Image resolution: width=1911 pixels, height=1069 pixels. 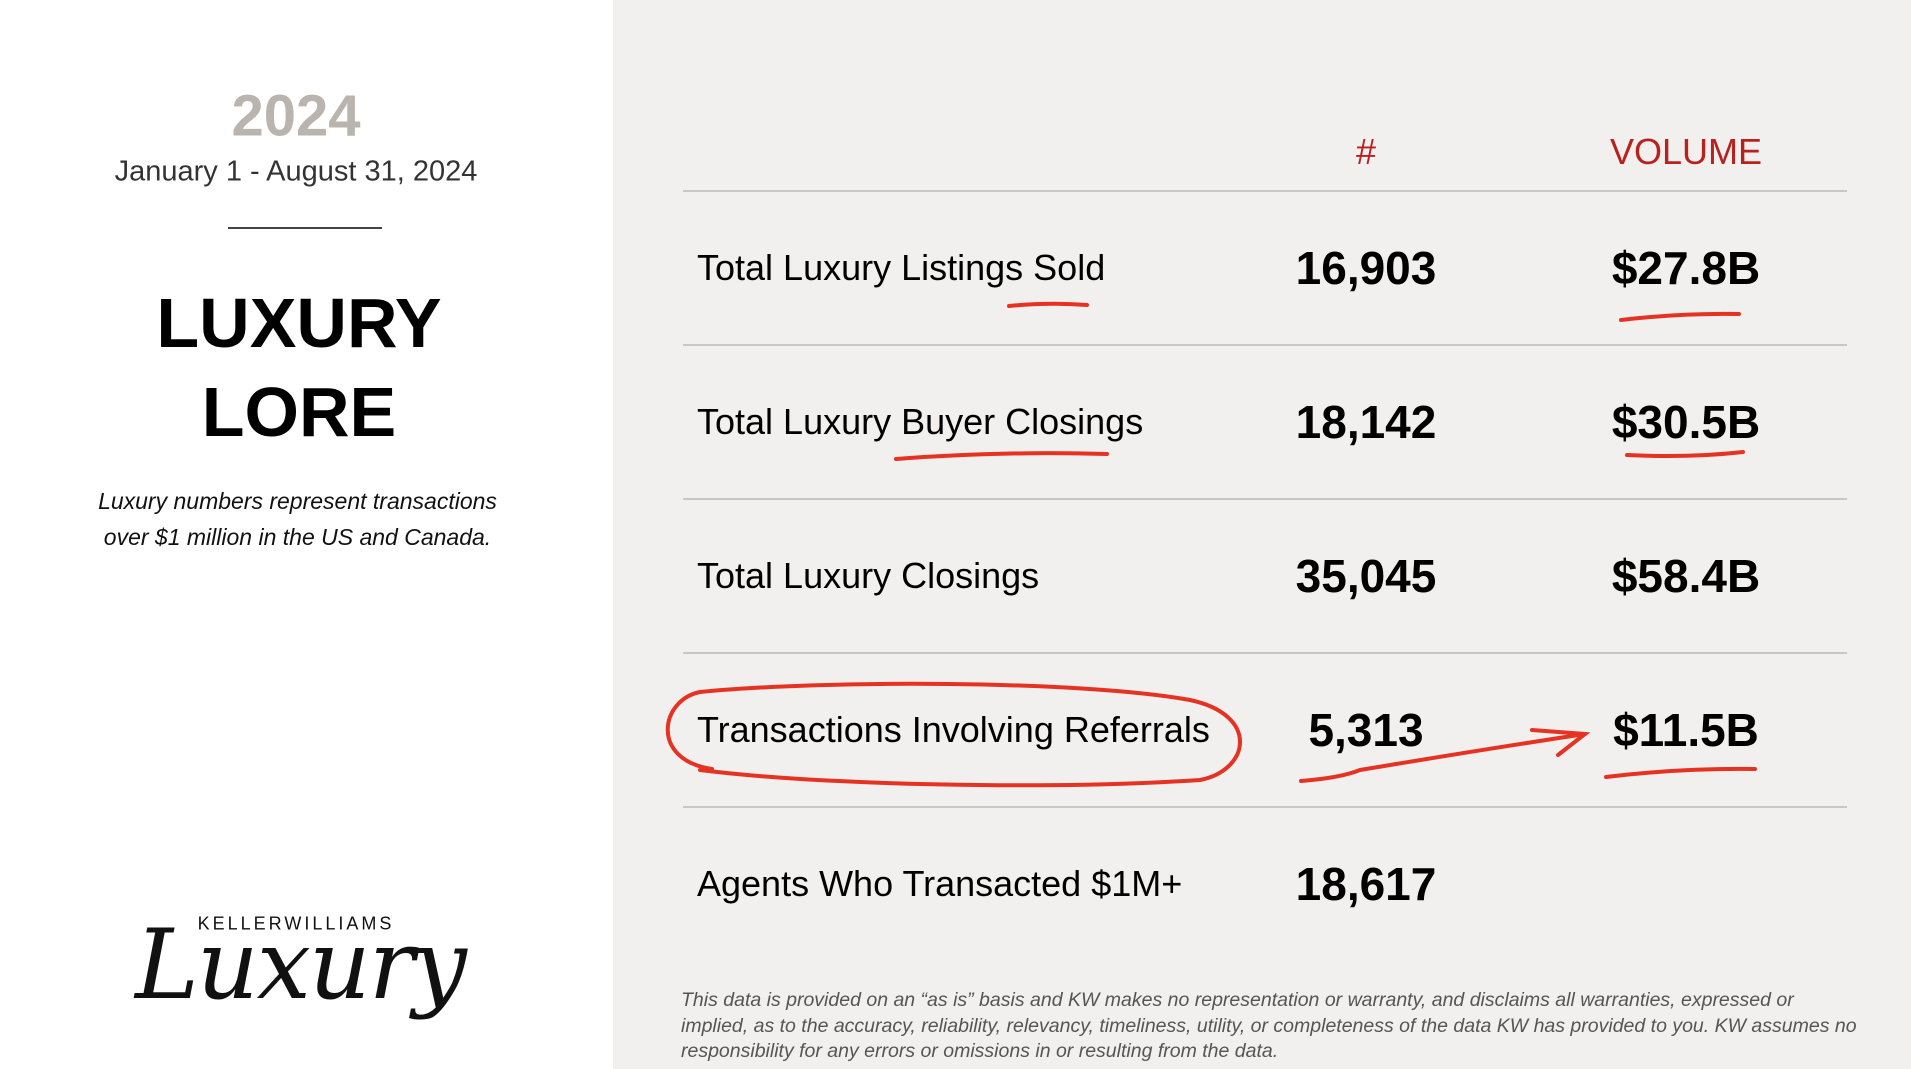 What do you see at coordinates (296, 923) in the screenshot?
I see `logo-brand: KELLERWILLIAMS` at bounding box center [296, 923].